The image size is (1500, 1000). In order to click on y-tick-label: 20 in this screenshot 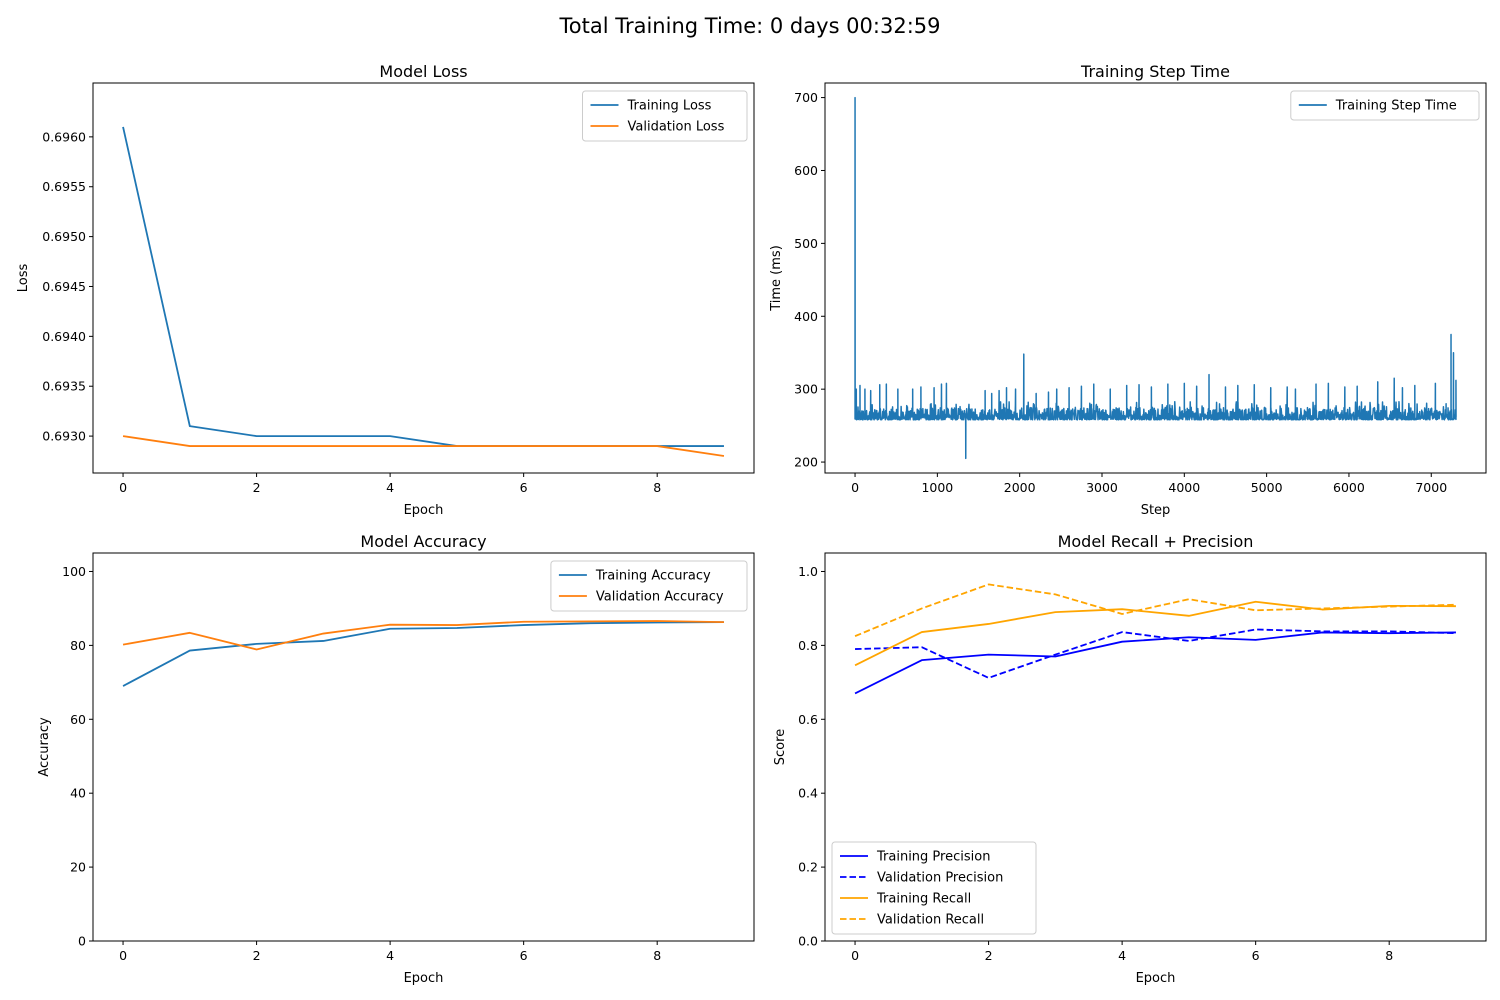, I will do `click(78, 867)`.